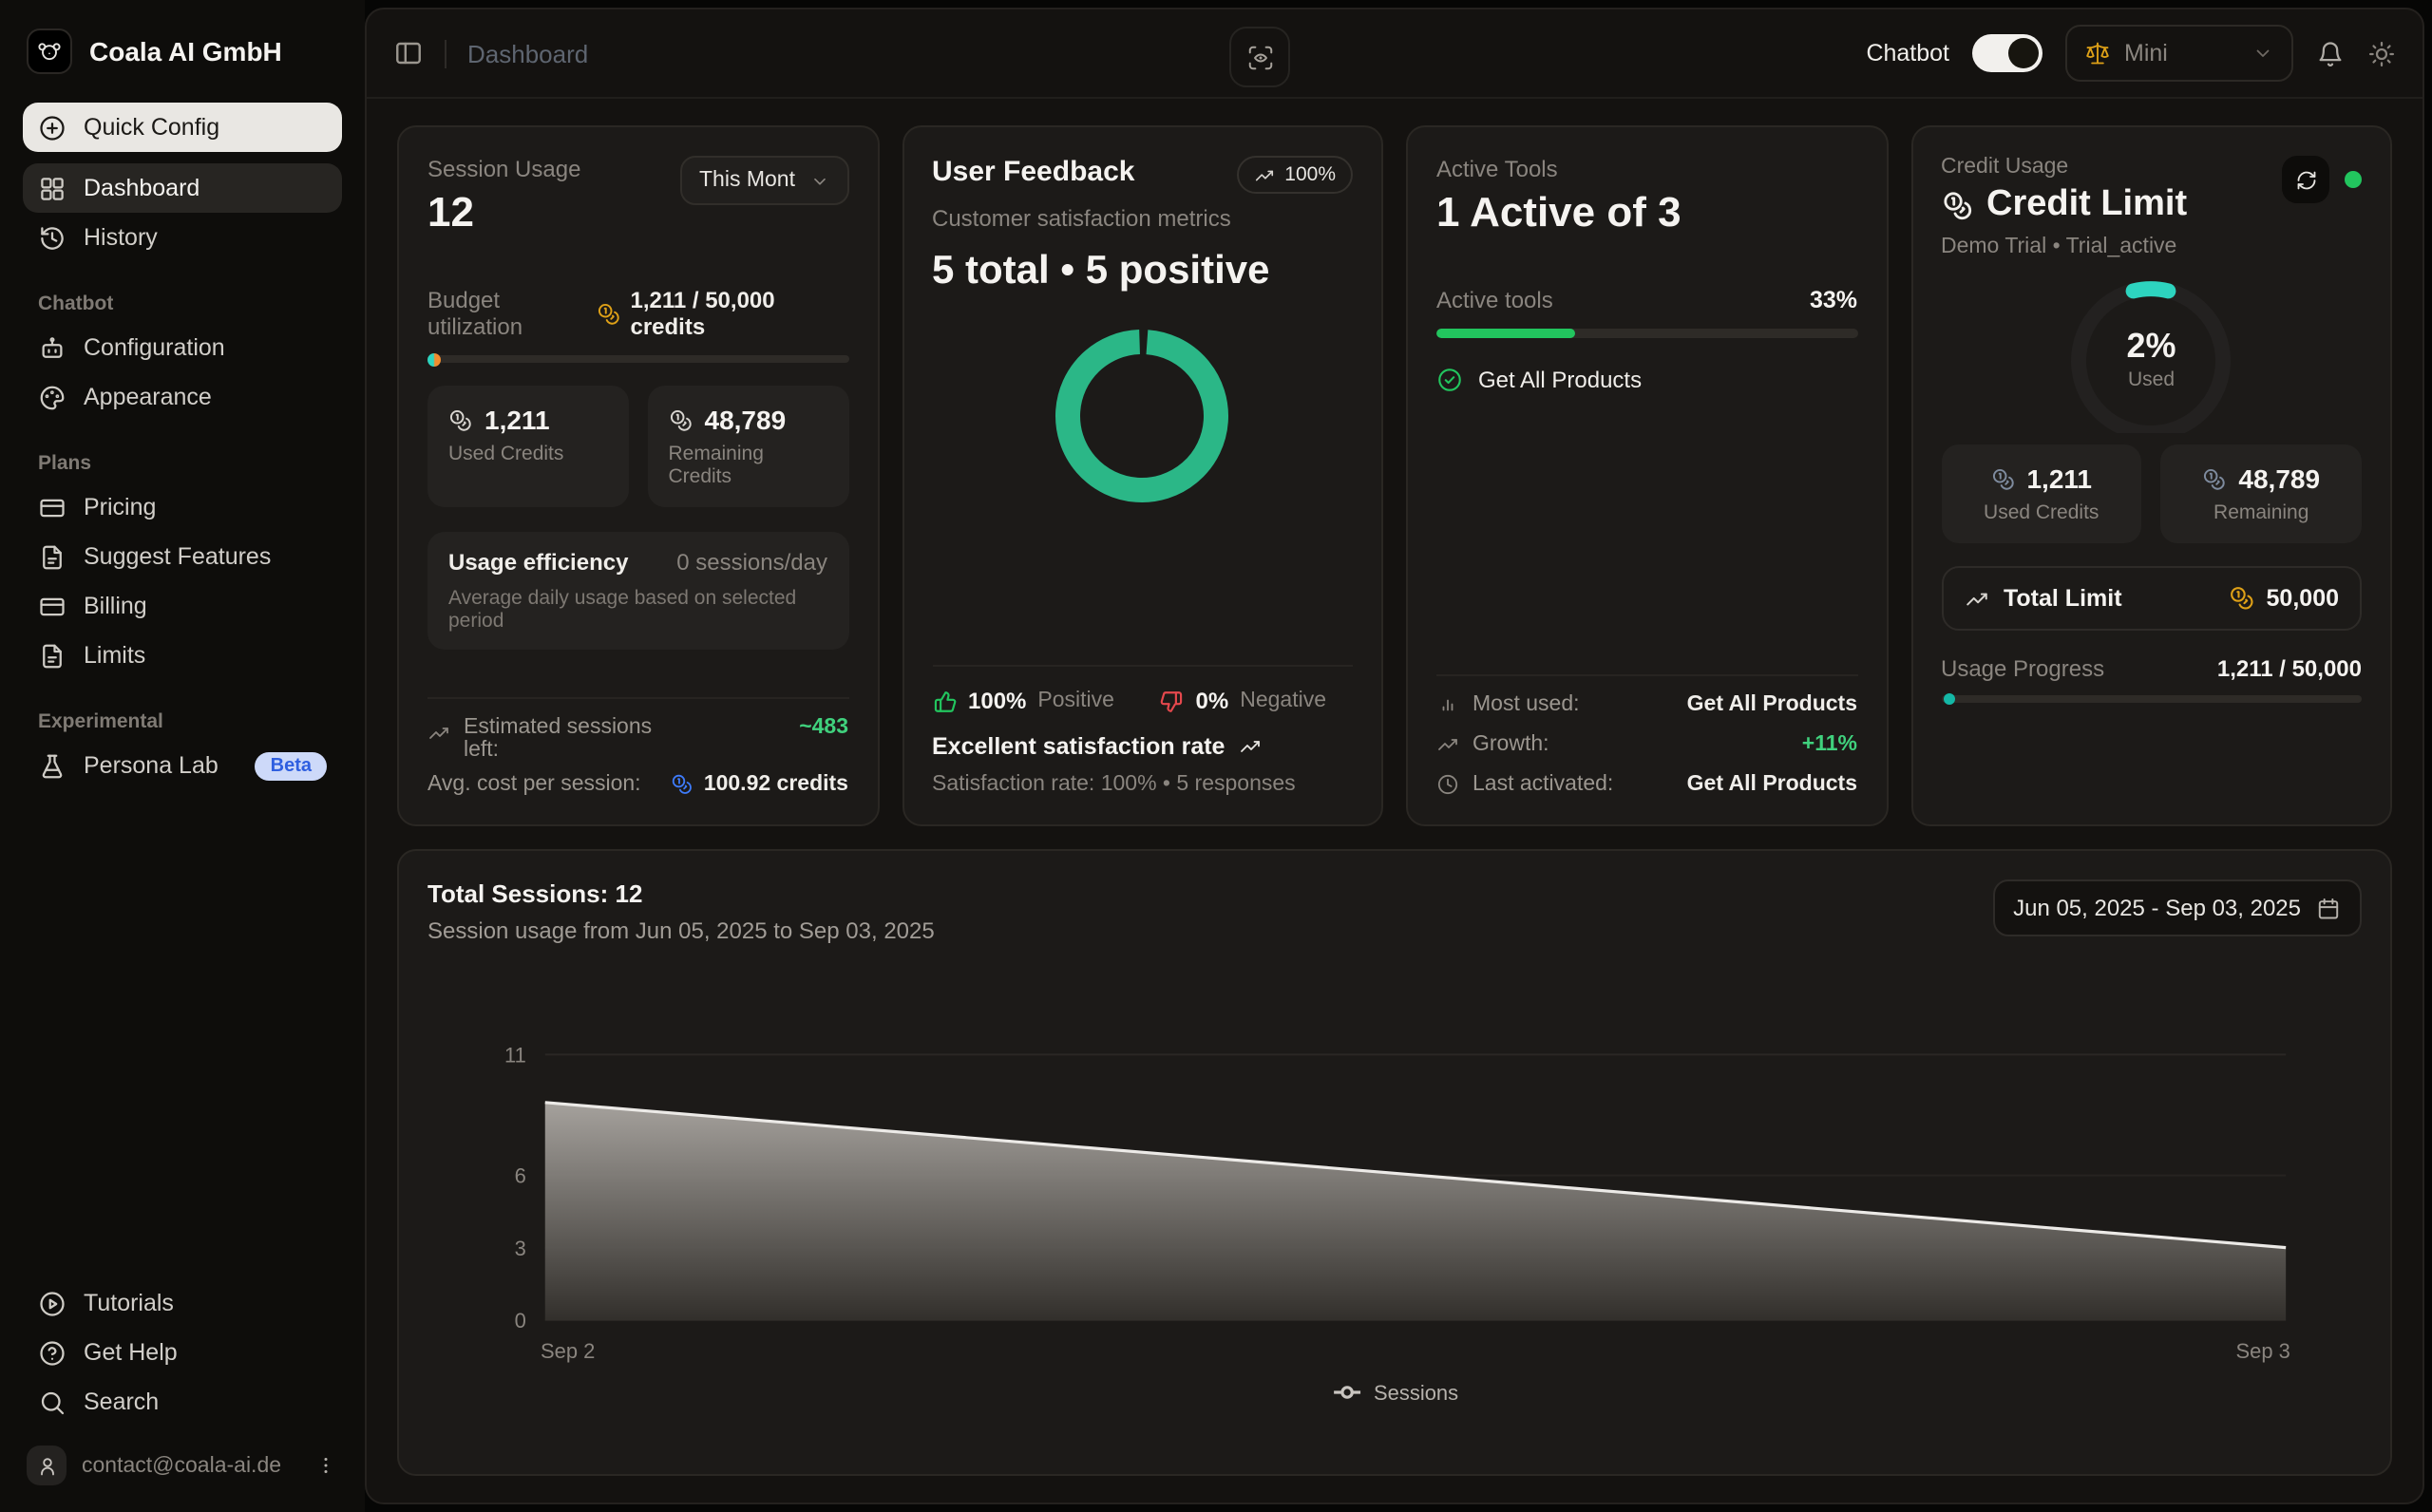 The width and height of the screenshot is (2432, 1512). What do you see at coordinates (182, 606) in the screenshot?
I see `sidebar-item-billing: Billing` at bounding box center [182, 606].